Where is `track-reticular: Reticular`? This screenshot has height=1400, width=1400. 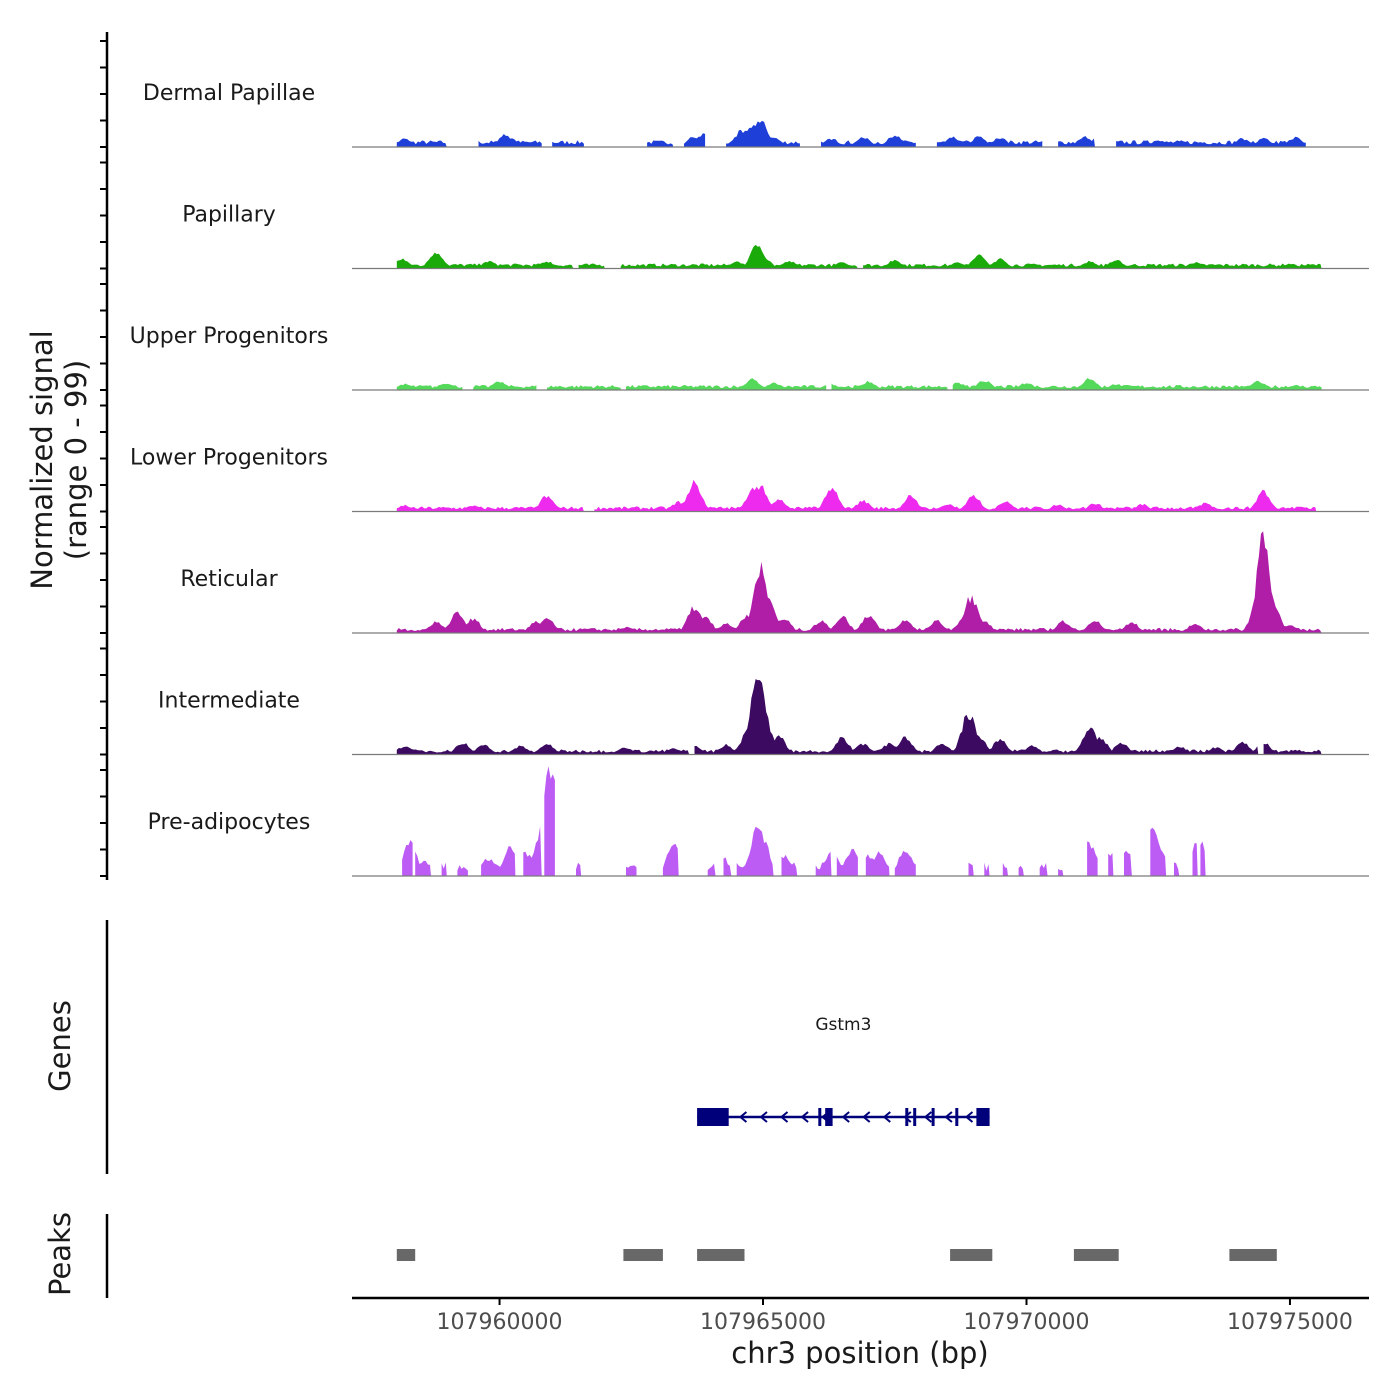 track-reticular: Reticular is located at coordinates (774, 582).